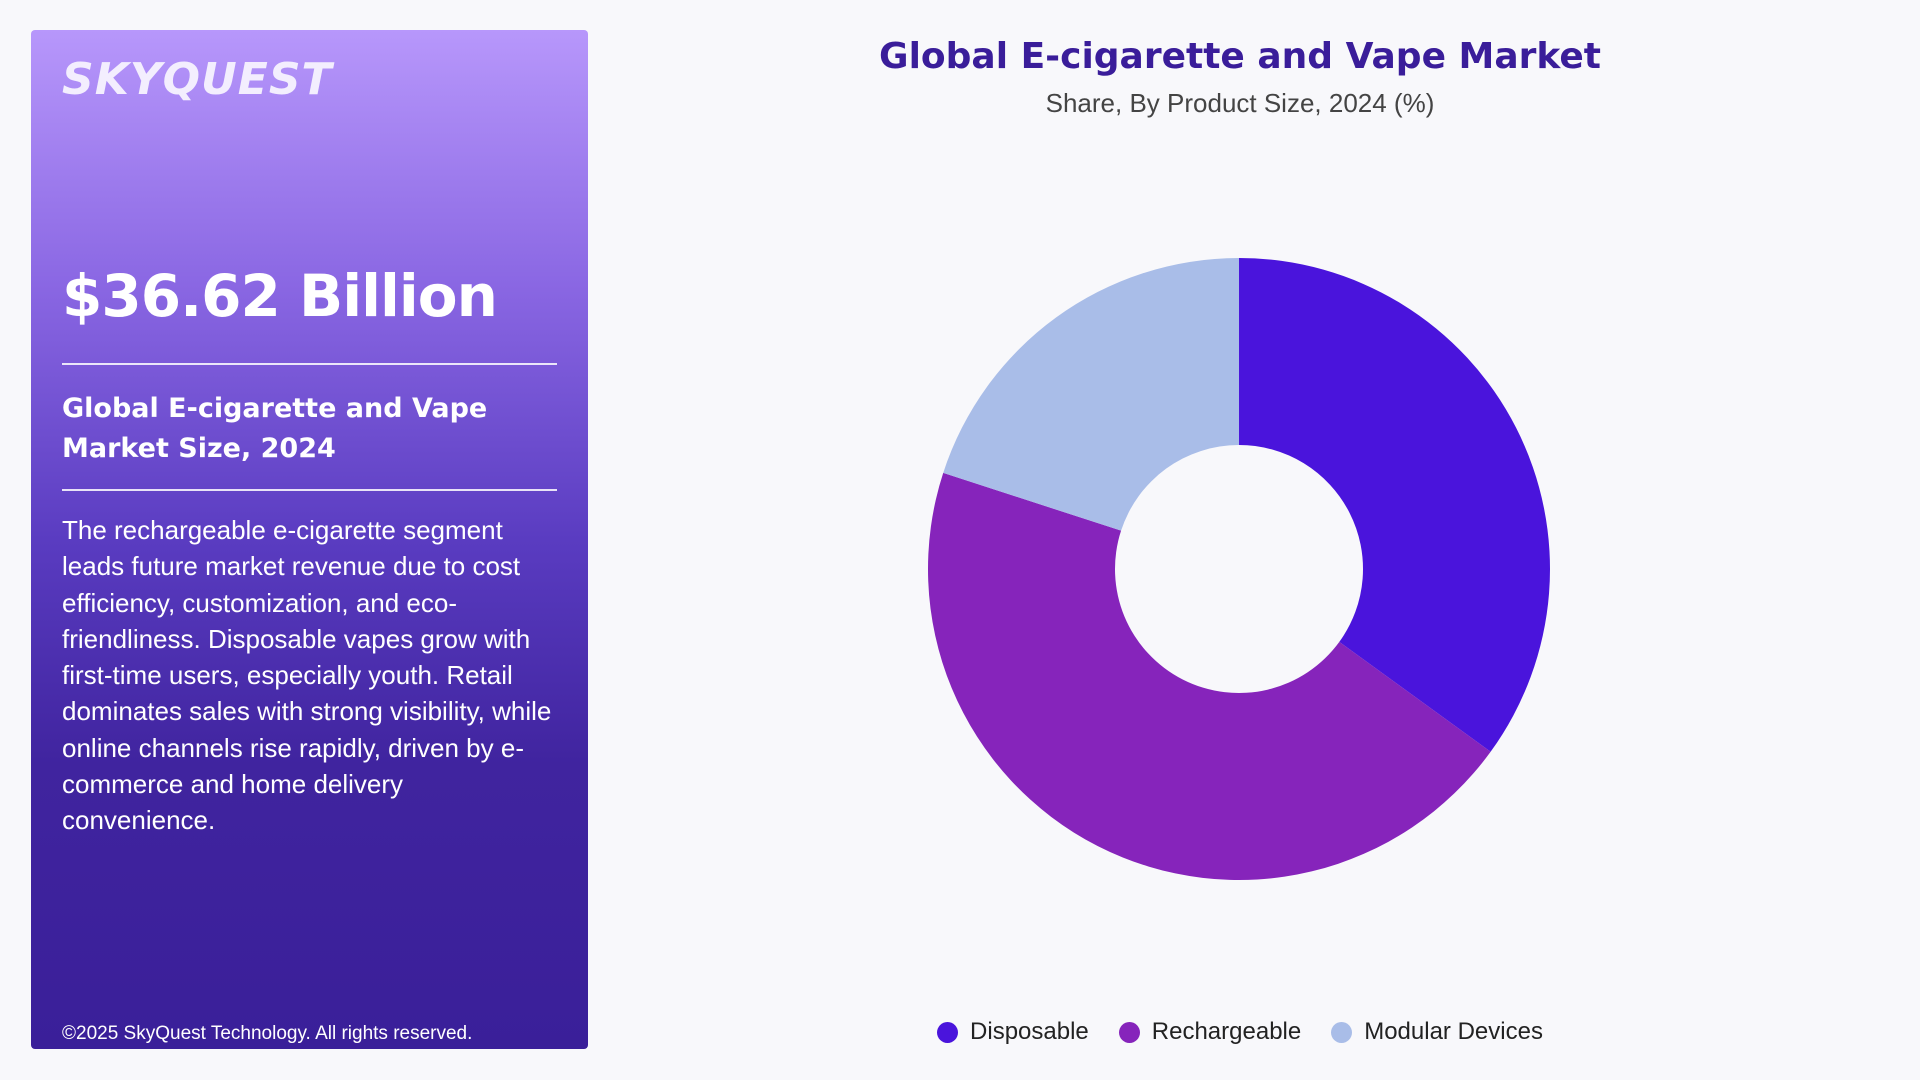  I want to click on chart-title: Global E-cigarette and Vape Market, so click(1240, 56).